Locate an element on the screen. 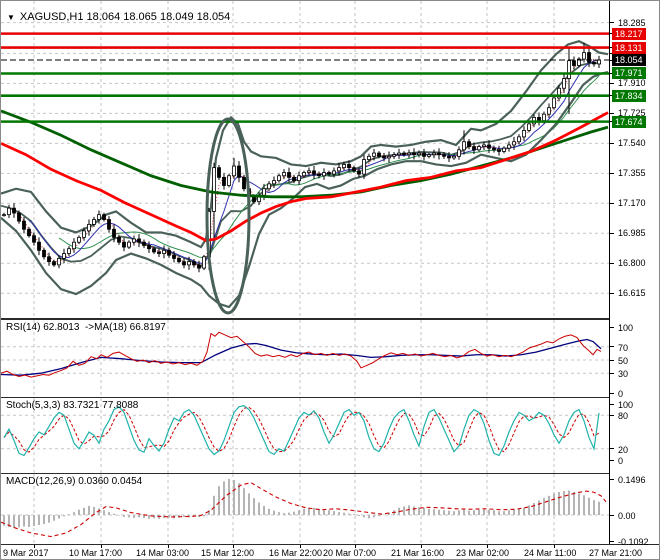 Image resolution: width=660 pixels, height=560 pixels. rsi-indicator-label: RSI(14) 62.8013 ->MA(18) 66.8197 is located at coordinates (86, 327).